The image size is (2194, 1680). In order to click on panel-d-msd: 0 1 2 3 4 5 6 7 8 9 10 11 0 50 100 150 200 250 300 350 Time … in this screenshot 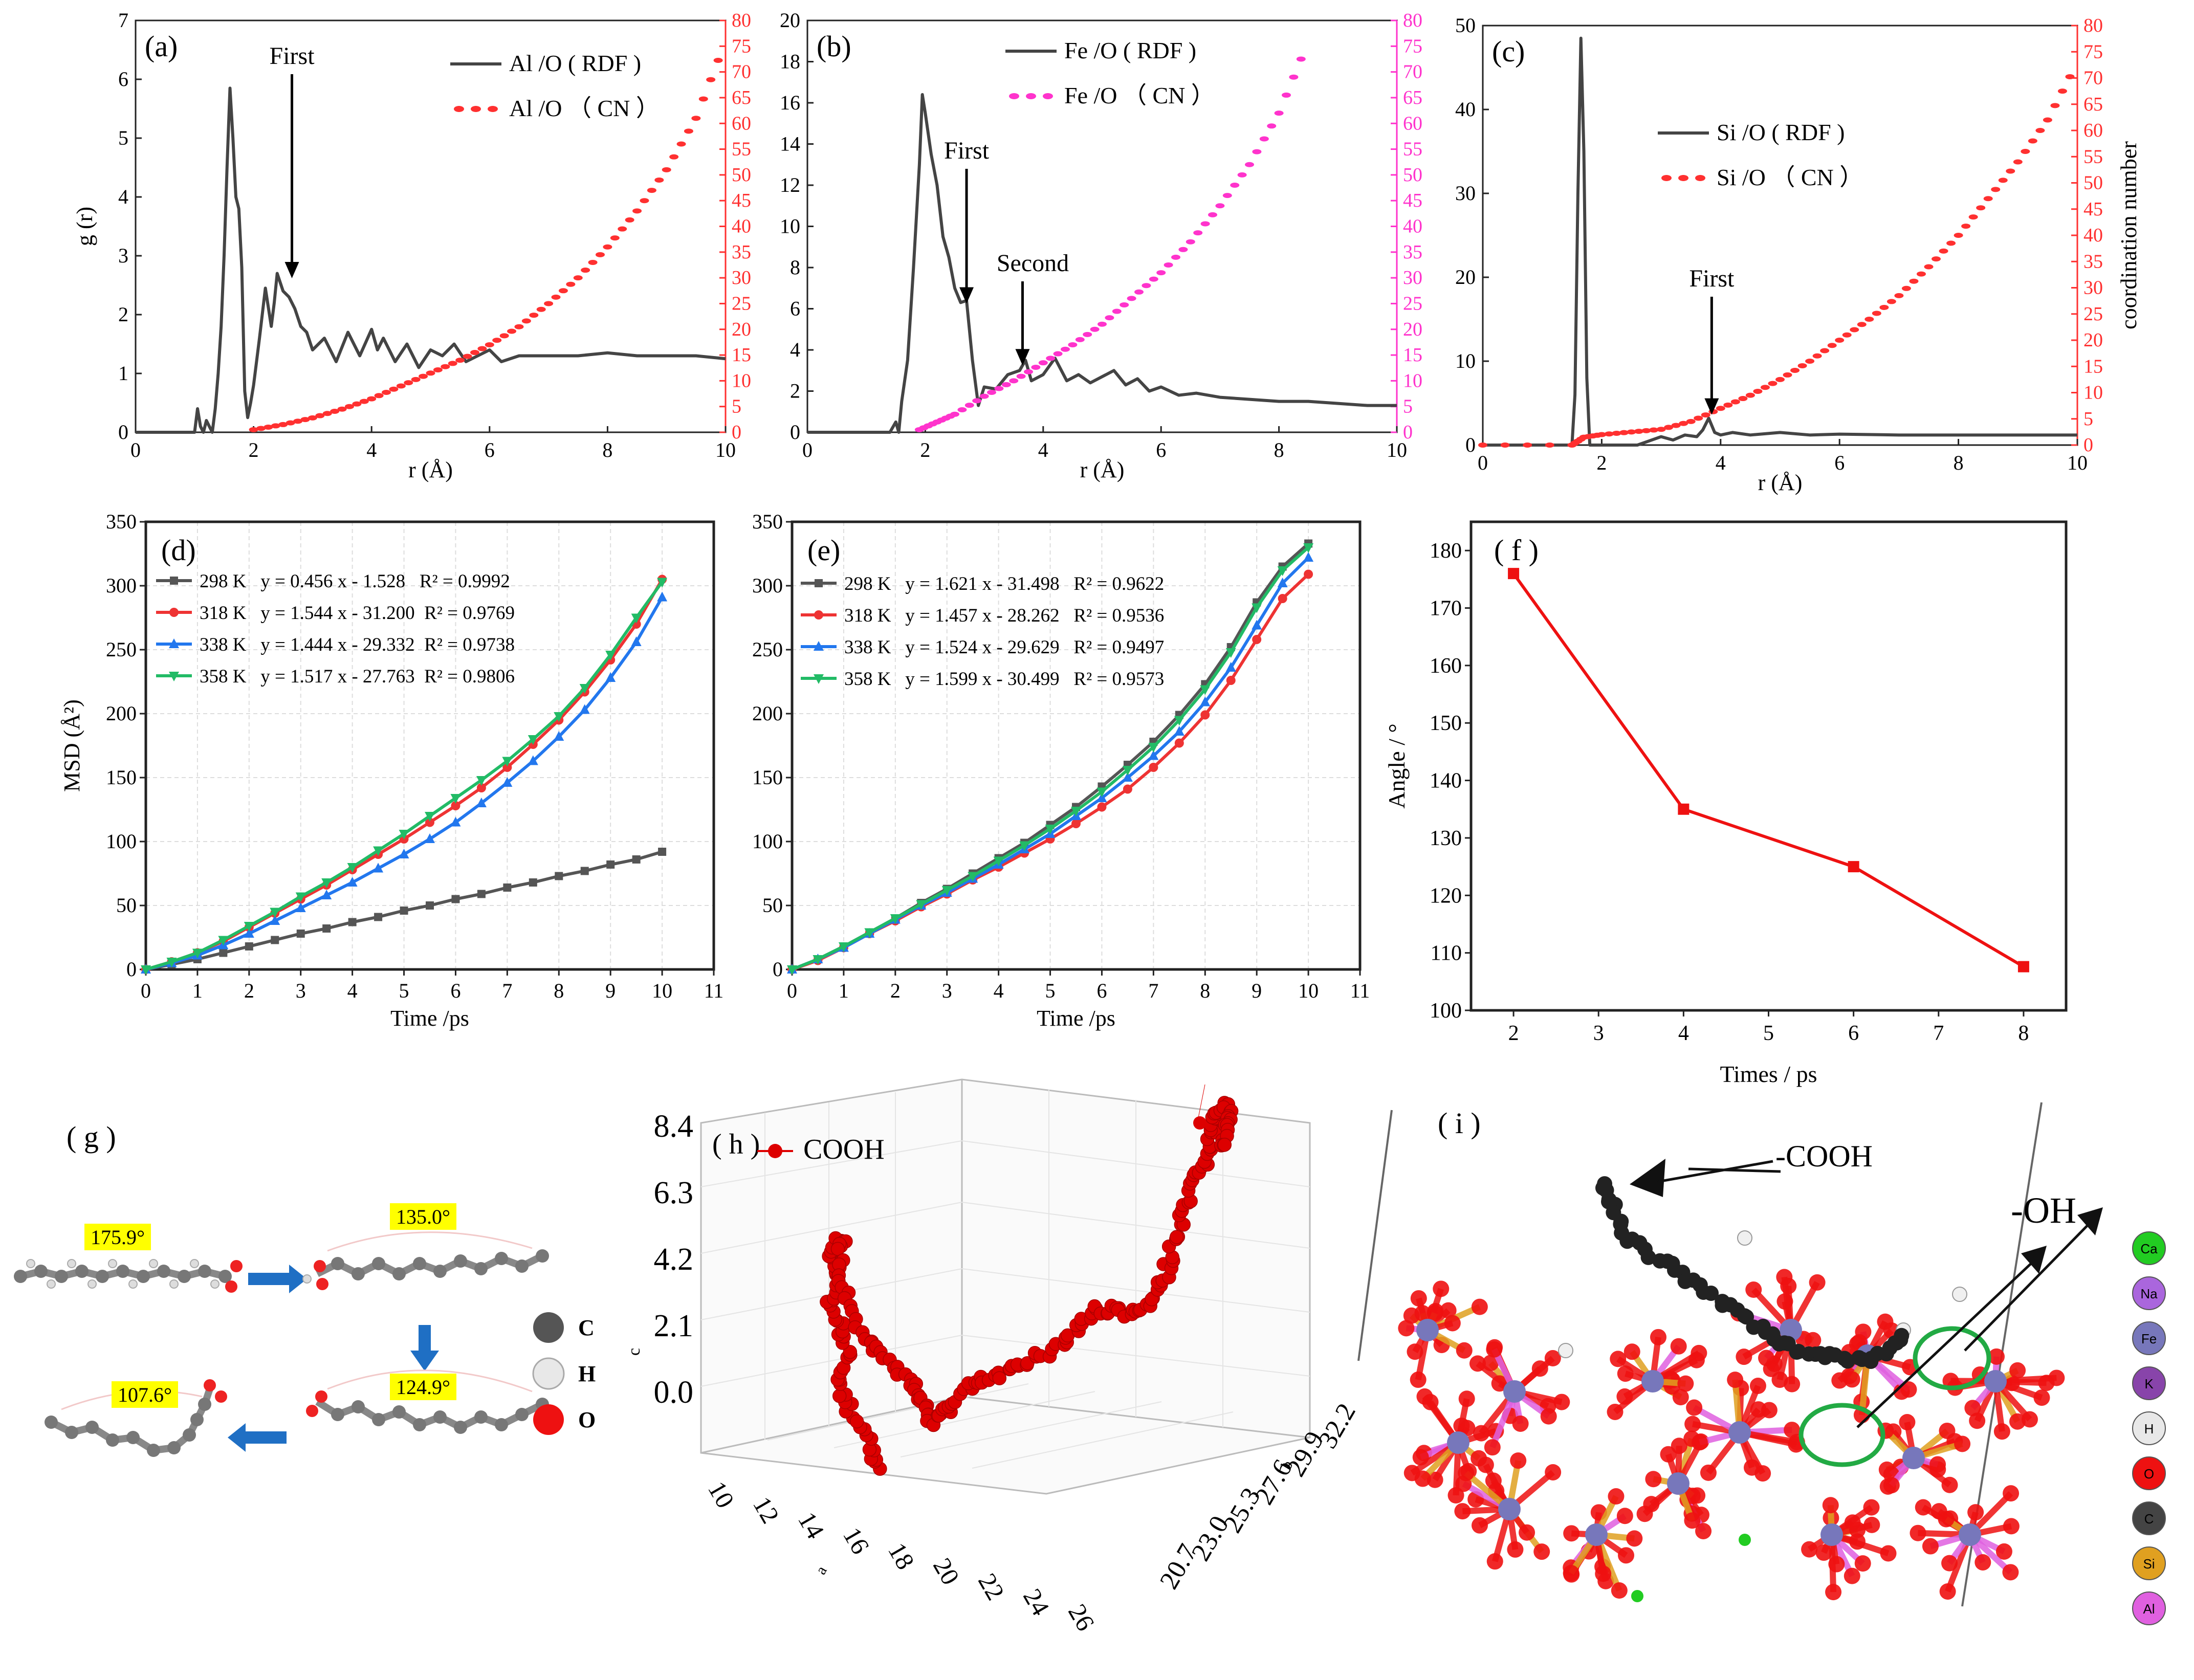, I will do `click(391, 770)`.